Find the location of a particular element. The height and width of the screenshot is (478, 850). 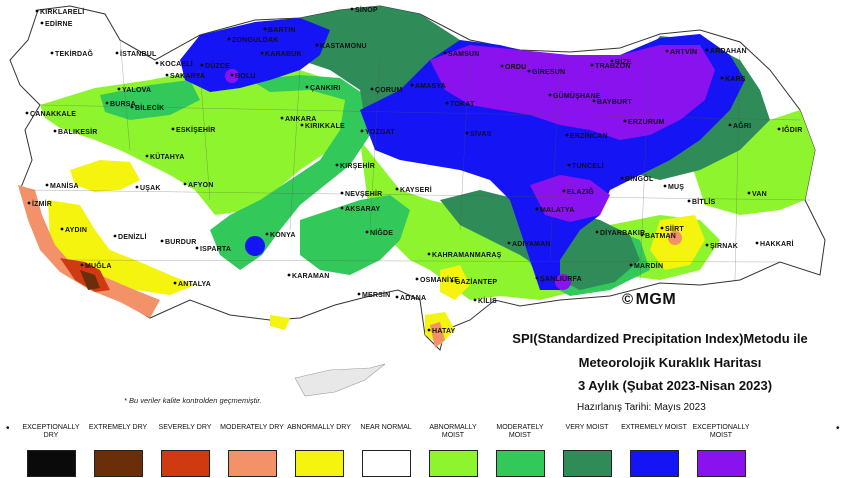

city-label: SİNOP is located at coordinates (366, 10).